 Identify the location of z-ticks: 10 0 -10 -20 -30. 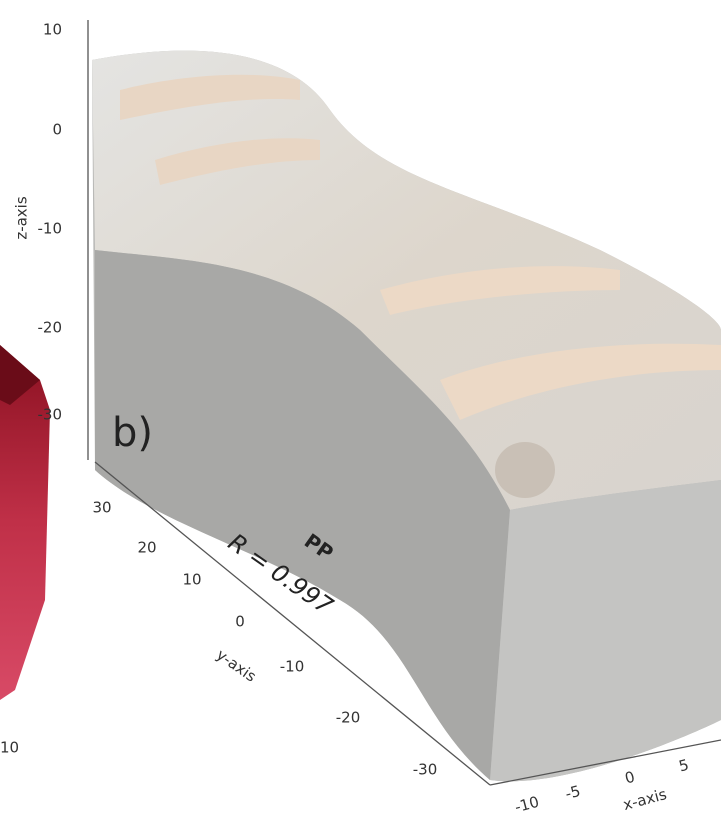
(50, 222).